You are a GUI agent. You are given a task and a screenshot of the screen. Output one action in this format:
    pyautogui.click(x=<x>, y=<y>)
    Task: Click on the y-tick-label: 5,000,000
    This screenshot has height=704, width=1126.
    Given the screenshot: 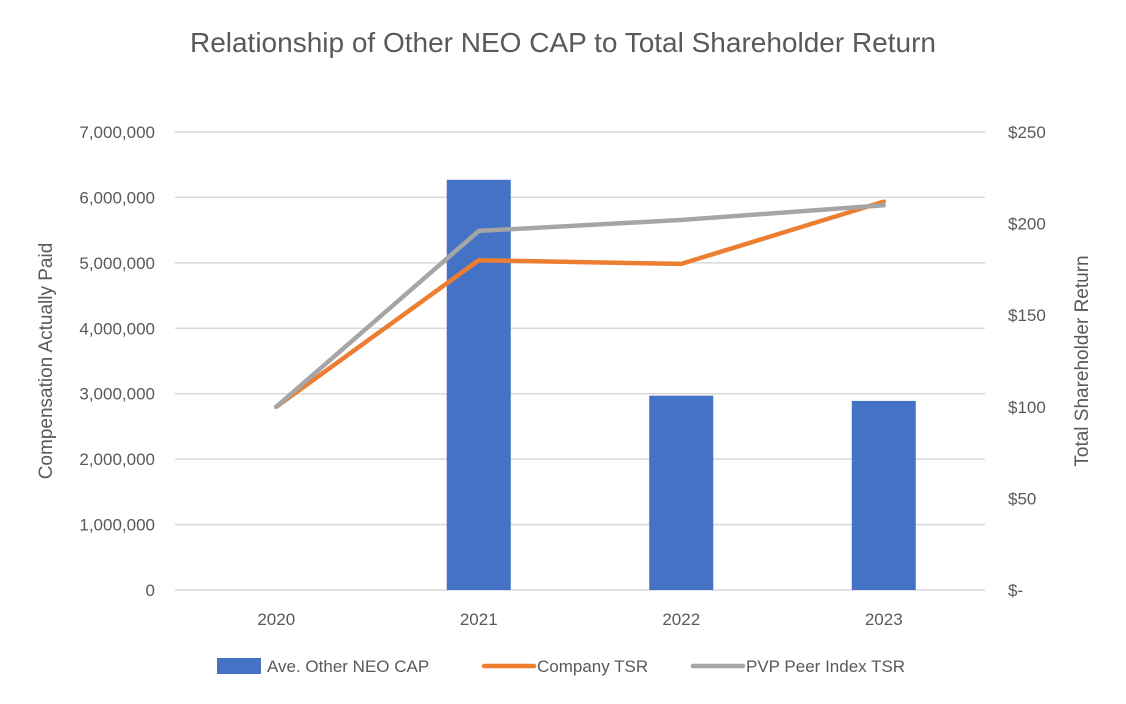 What is the action you would take?
    pyautogui.click(x=117, y=263)
    